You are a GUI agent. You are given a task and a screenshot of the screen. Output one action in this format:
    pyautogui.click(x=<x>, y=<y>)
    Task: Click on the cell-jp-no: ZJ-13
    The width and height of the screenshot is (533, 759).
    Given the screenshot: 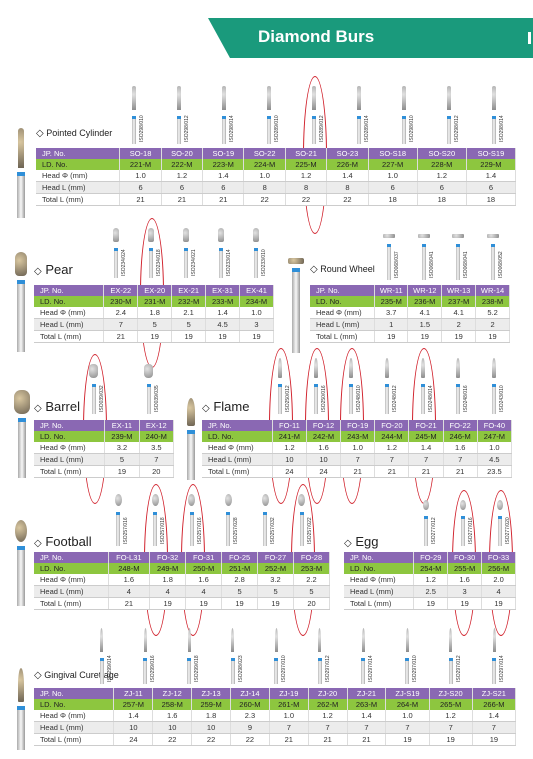 What is the action you would take?
    pyautogui.click(x=211, y=693)
    